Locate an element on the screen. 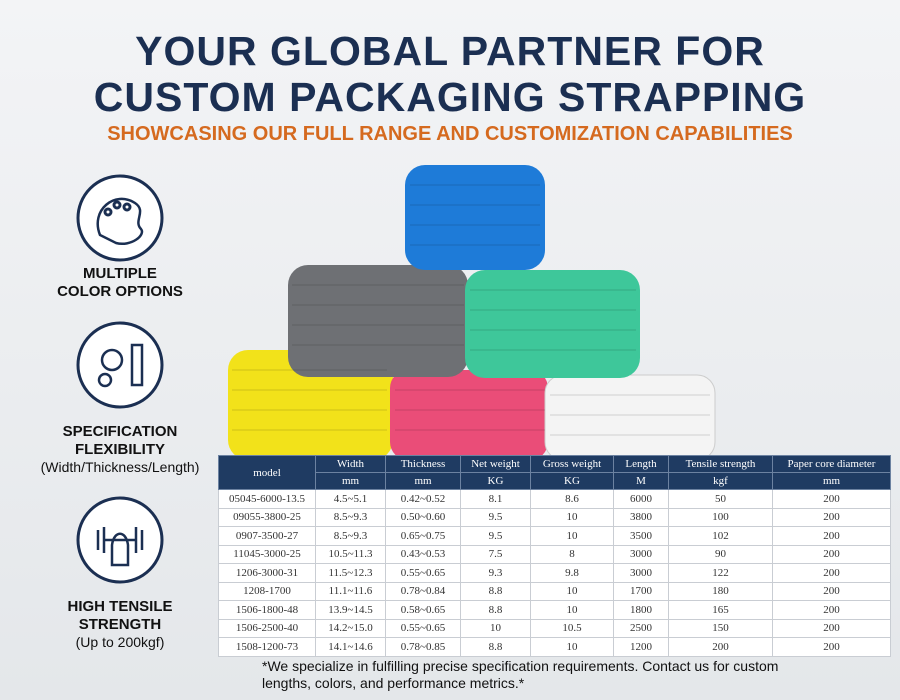 Image resolution: width=900 pixels, height=700 pixels. table-cell: 8 is located at coordinates (572, 554).